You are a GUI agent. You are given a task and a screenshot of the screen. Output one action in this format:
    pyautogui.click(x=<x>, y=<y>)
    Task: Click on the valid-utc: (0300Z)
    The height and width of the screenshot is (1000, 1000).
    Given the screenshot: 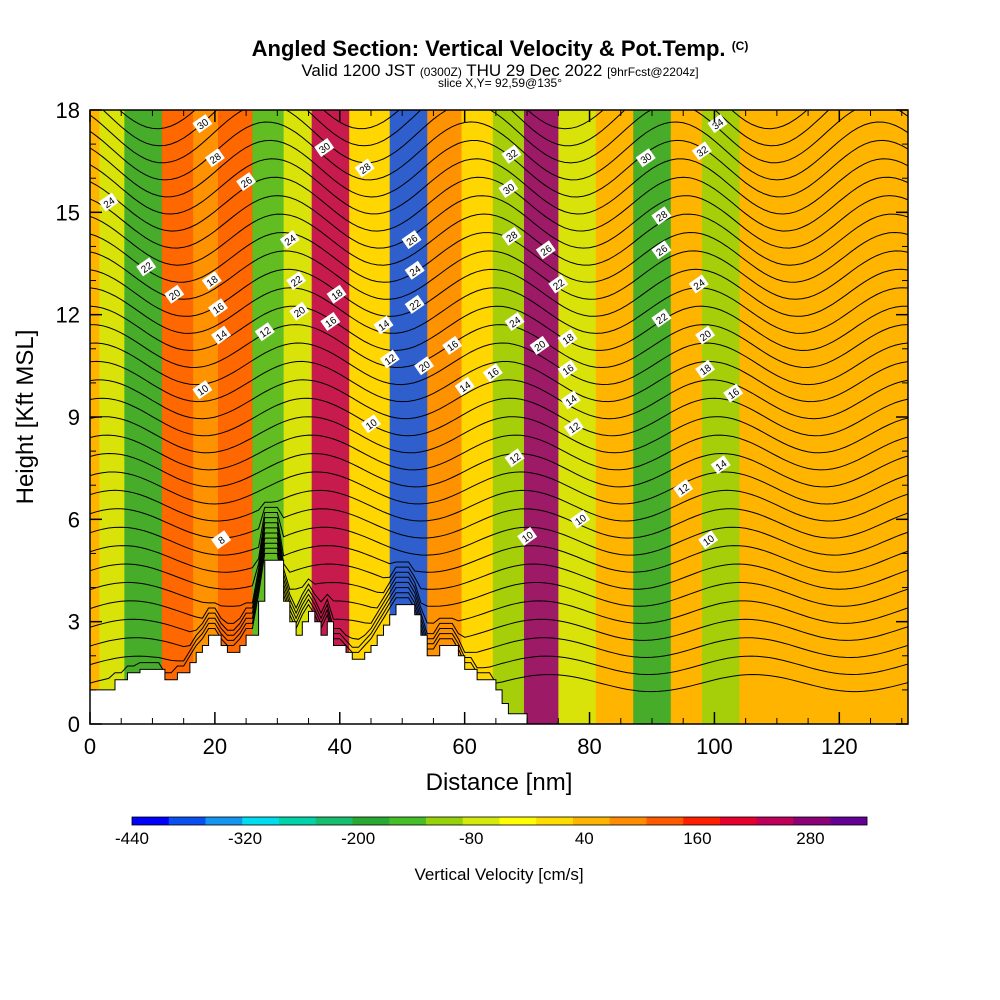 What is the action you would take?
    pyautogui.click(x=440, y=72)
    